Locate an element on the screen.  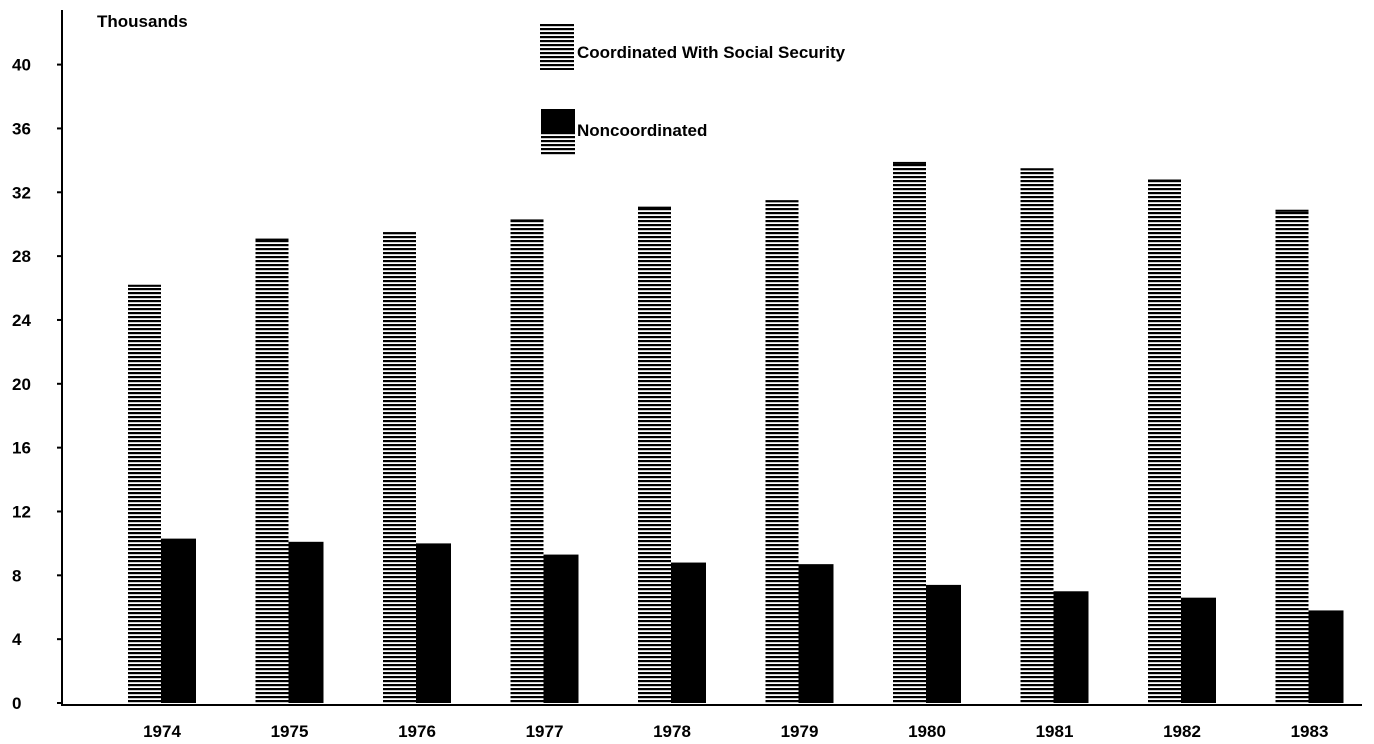
bar-coordinated-top-1977 is located at coordinates (527, 220).